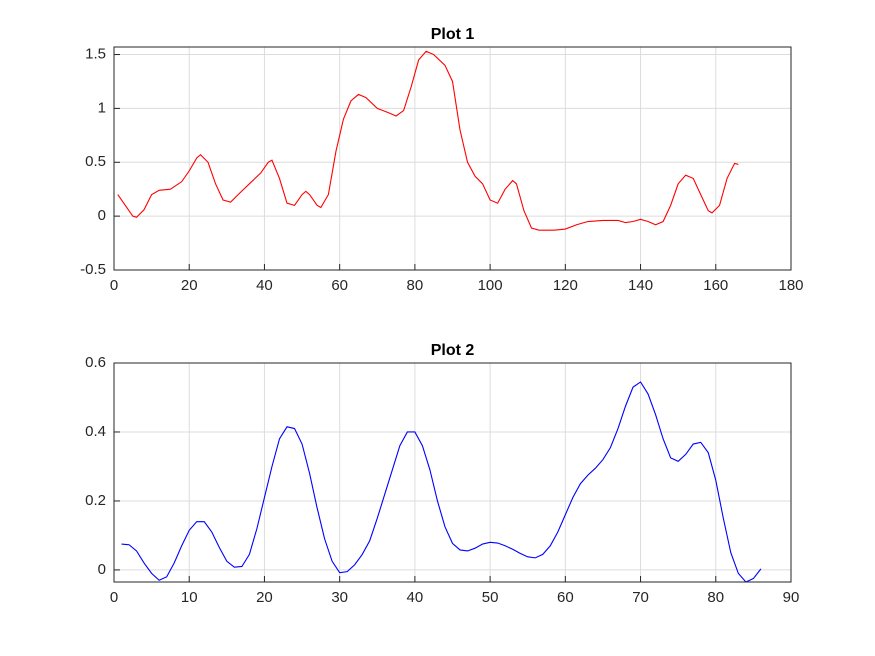 The image size is (875, 656). What do you see at coordinates (791, 597) in the screenshot?
I see `x-tick-label: 90` at bounding box center [791, 597].